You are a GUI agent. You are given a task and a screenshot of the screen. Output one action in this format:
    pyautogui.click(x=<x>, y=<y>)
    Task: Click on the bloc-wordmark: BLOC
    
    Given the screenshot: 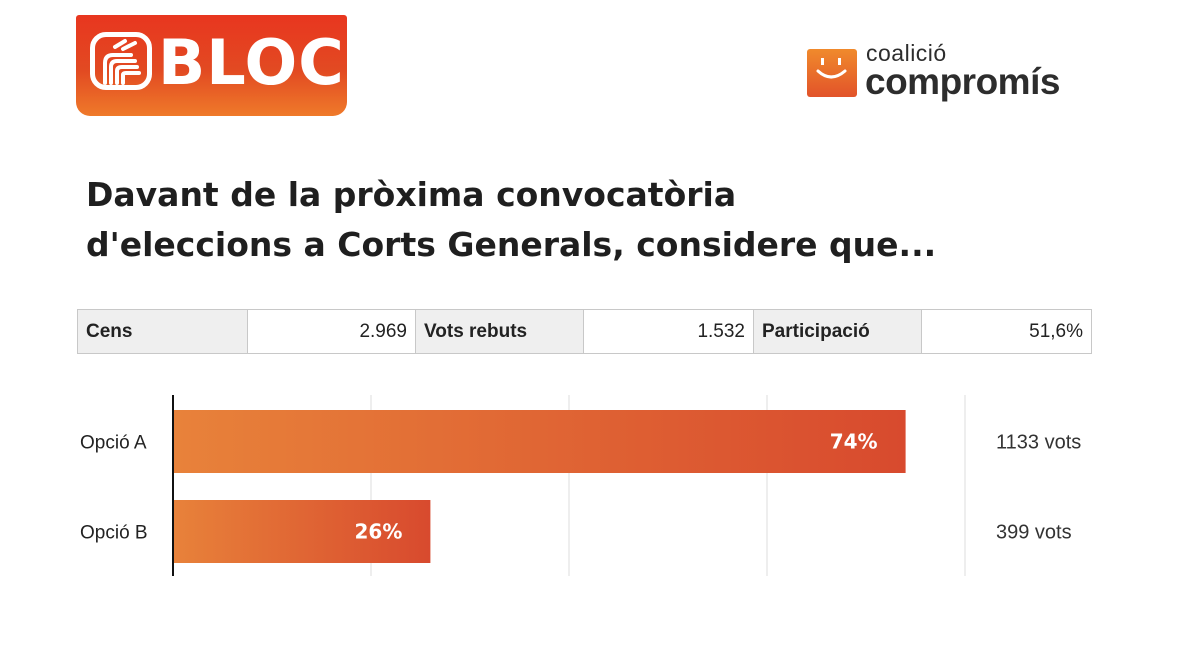 What is the action you would take?
    pyautogui.click(x=251, y=62)
    